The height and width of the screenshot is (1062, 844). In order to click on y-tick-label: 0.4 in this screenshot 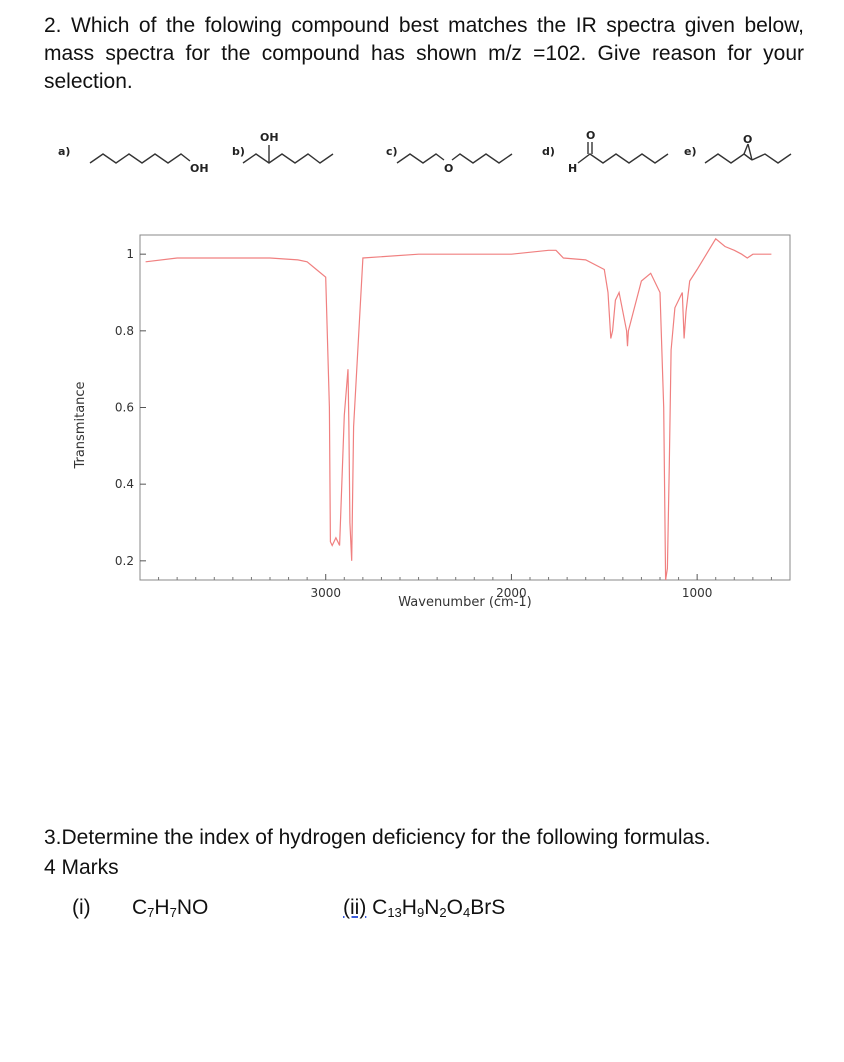, I will do `click(124, 484)`.